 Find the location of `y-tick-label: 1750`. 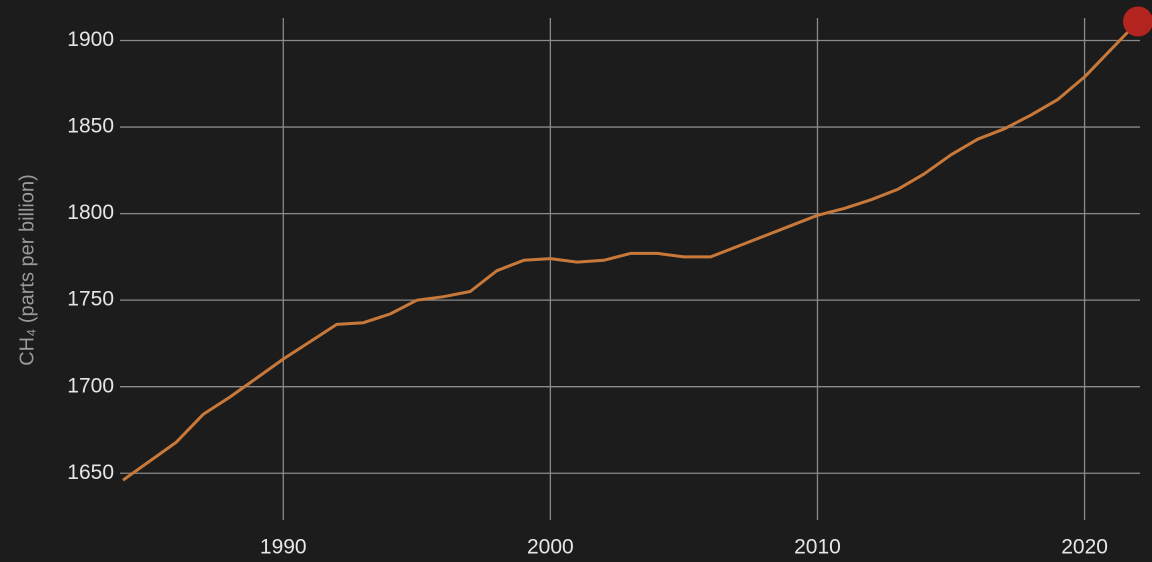

y-tick-label: 1750 is located at coordinates (90, 299).